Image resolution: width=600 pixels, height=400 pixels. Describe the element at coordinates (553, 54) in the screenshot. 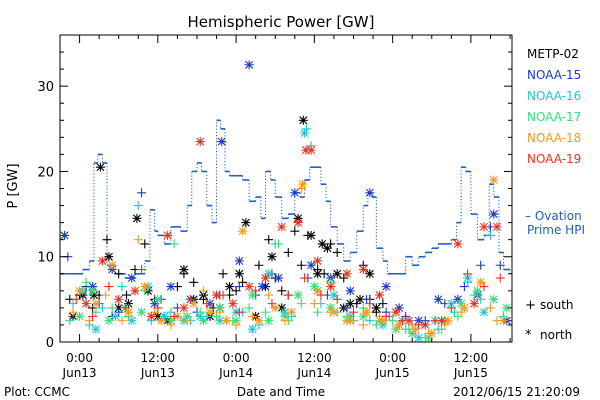

I see `legend-item-metp-02: METP-02` at that location.